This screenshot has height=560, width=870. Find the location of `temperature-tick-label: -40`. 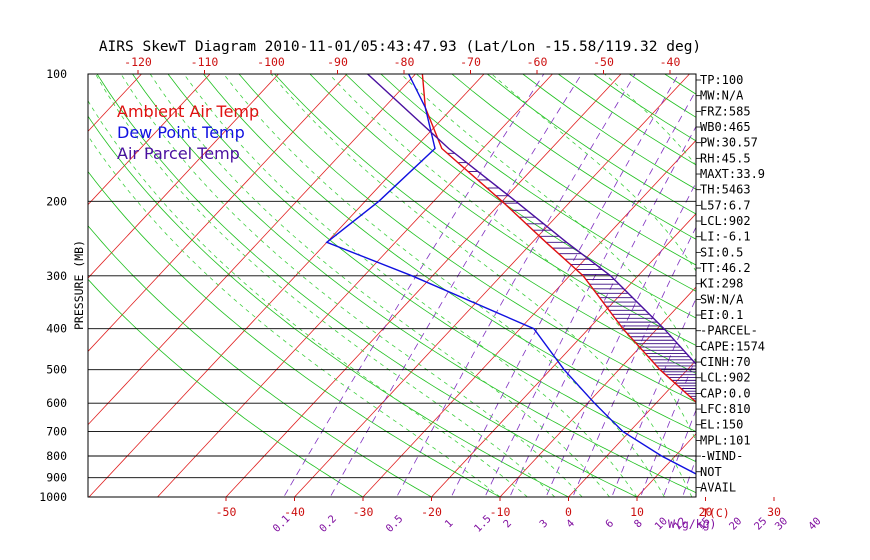

temperature-tick-label: -40 is located at coordinates (294, 512).